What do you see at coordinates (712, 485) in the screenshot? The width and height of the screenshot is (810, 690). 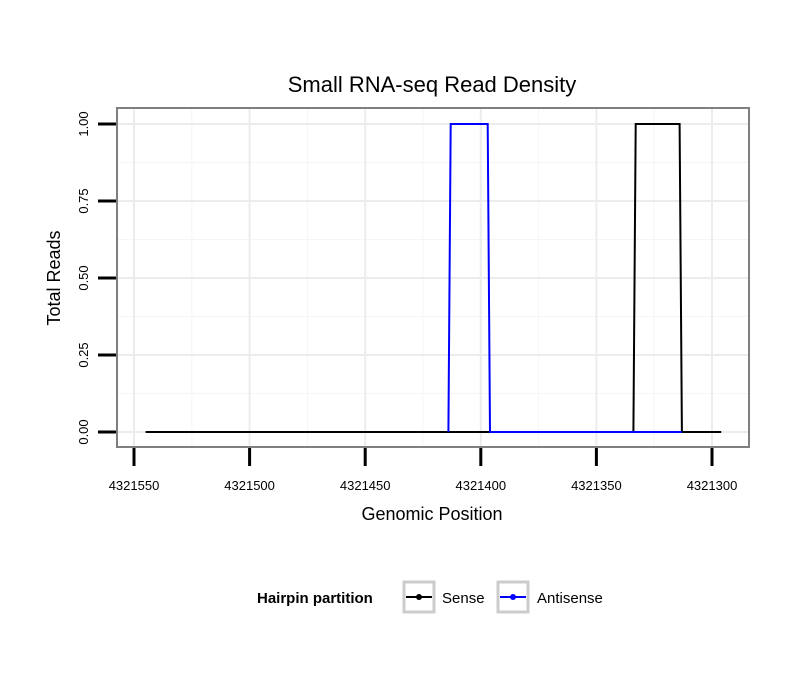 I see `x-tick-label: 4321300` at bounding box center [712, 485].